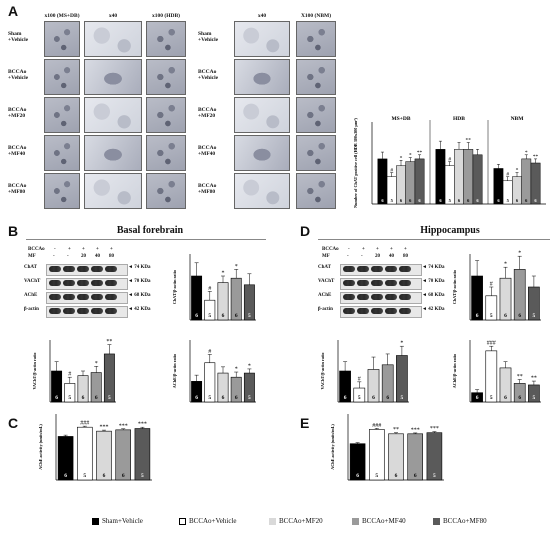  What do you see at coordinates (450, 230) in the screenshot?
I see `section-title-hippocampus: Hippocampus` at bounding box center [450, 230].